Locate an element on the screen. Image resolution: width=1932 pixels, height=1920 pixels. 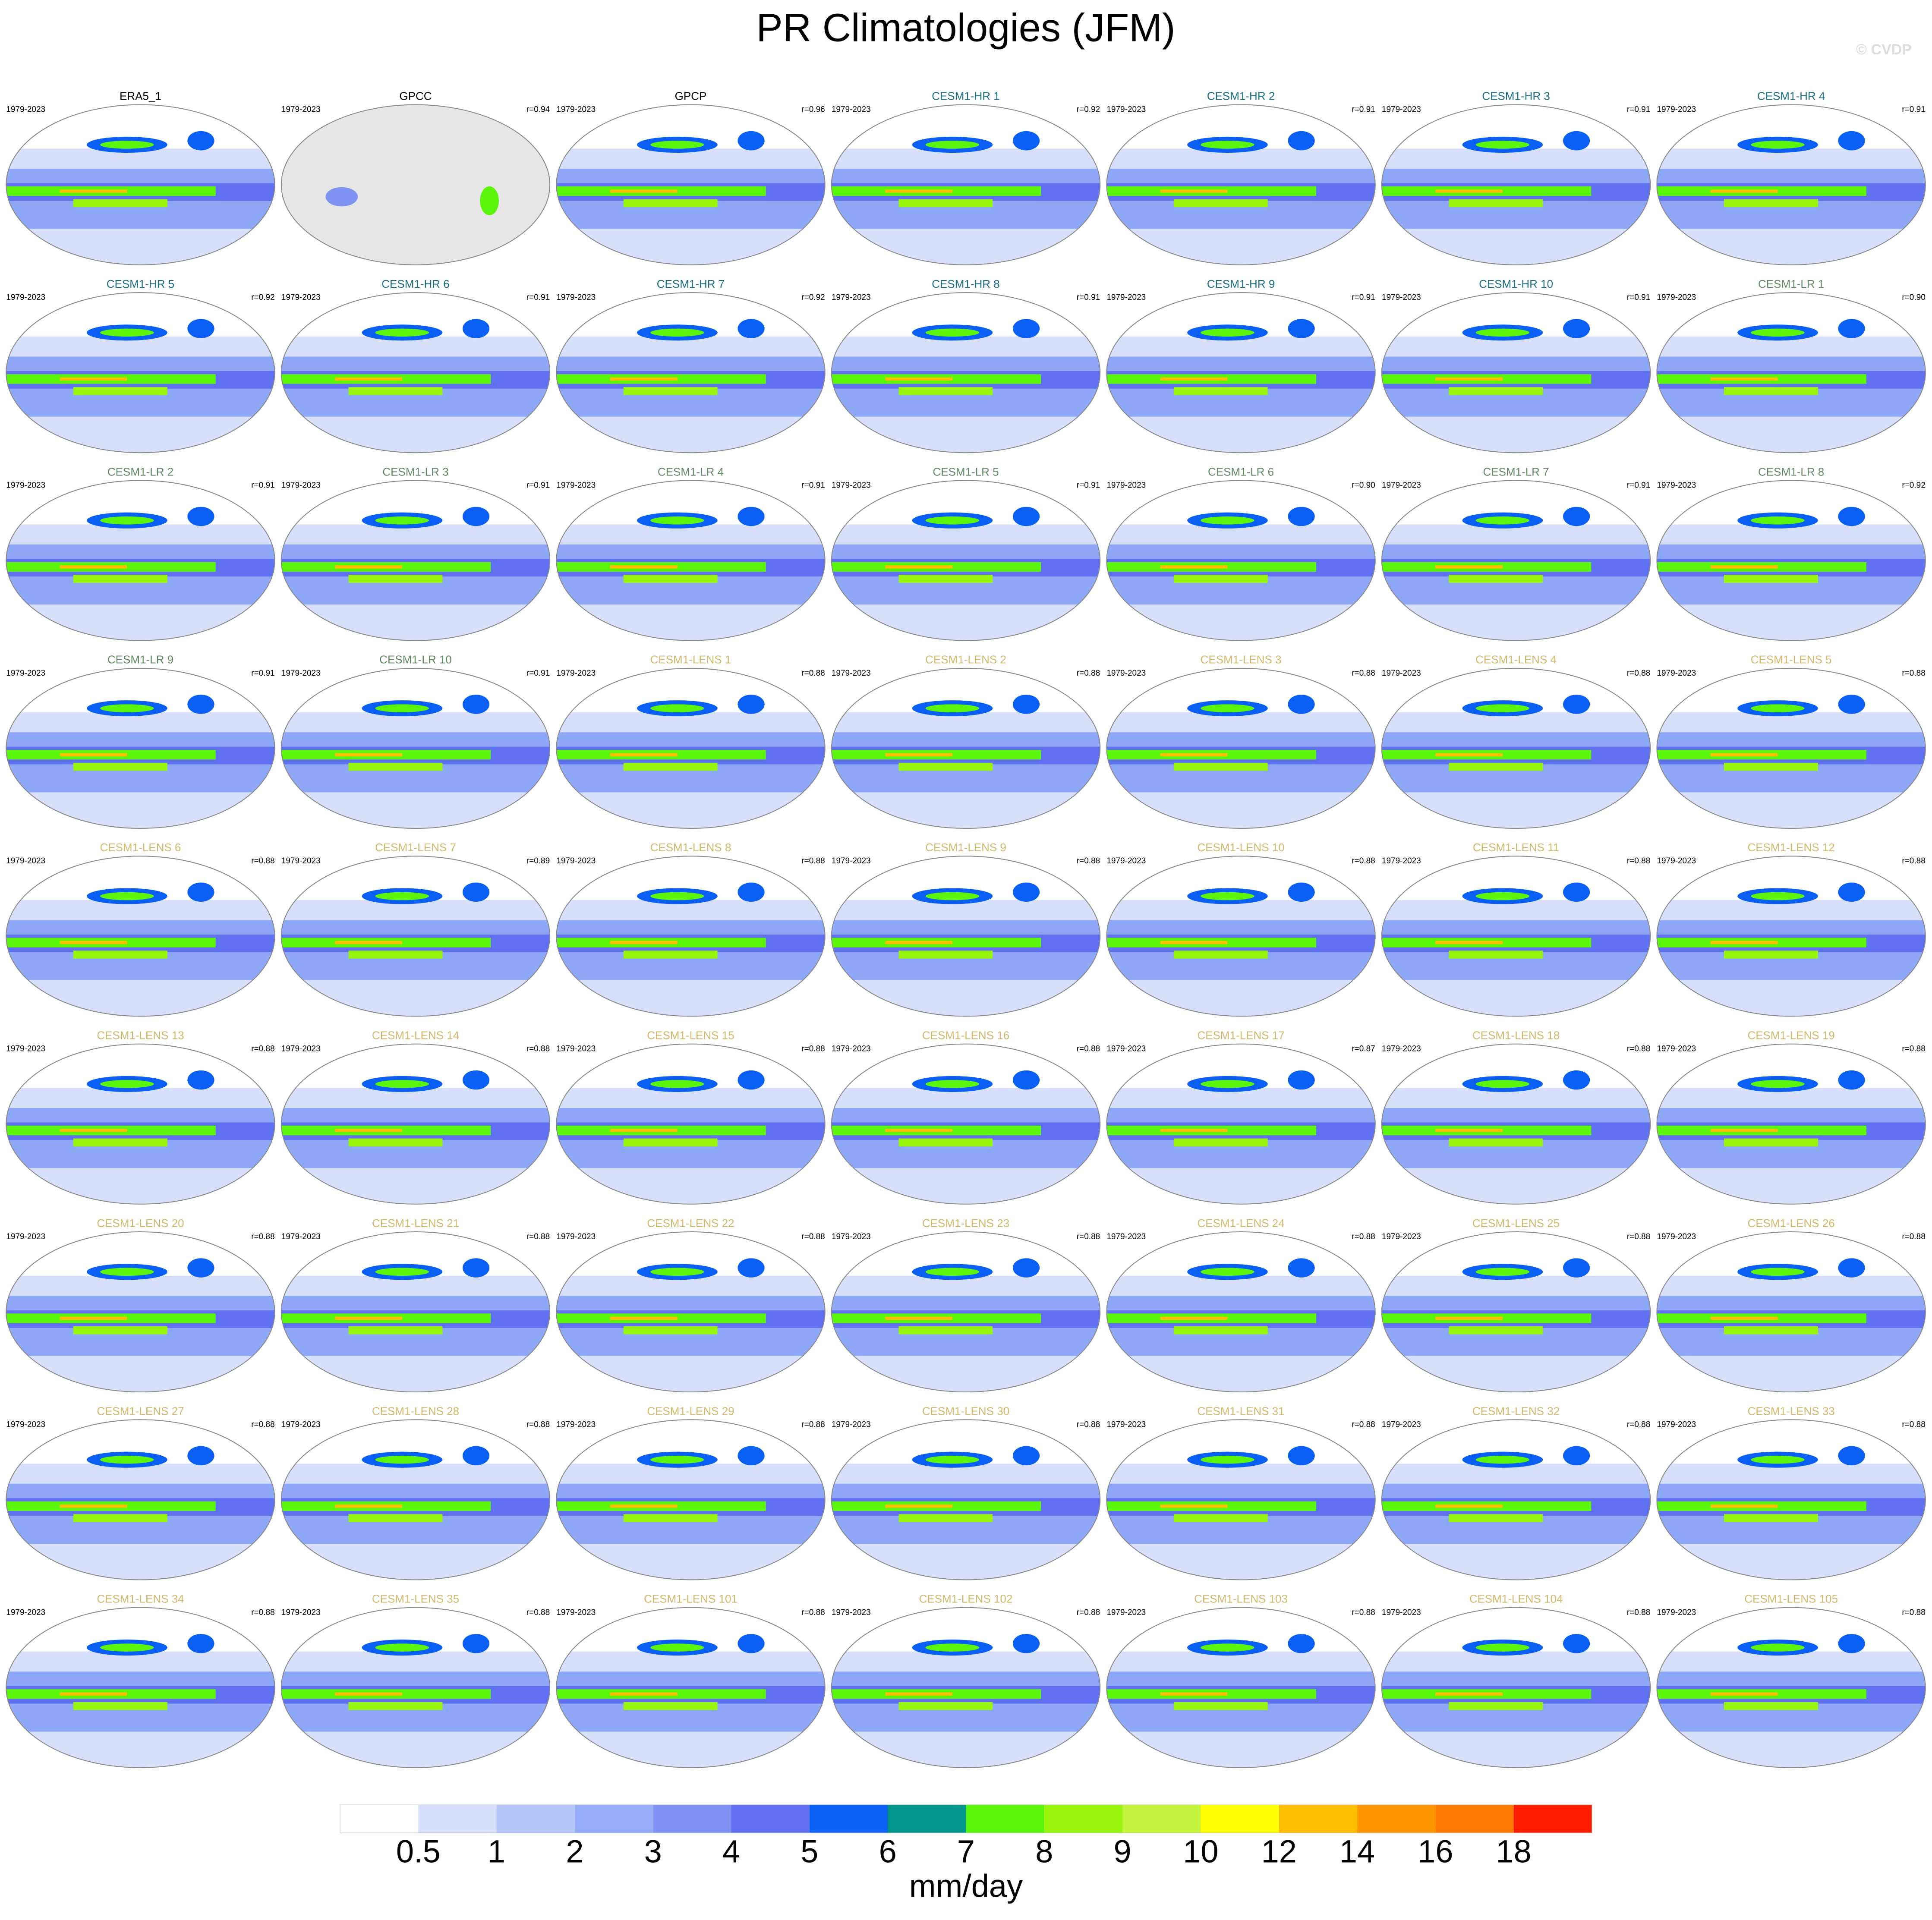
colorbar-label: 0.5 is located at coordinates (418, 1852).